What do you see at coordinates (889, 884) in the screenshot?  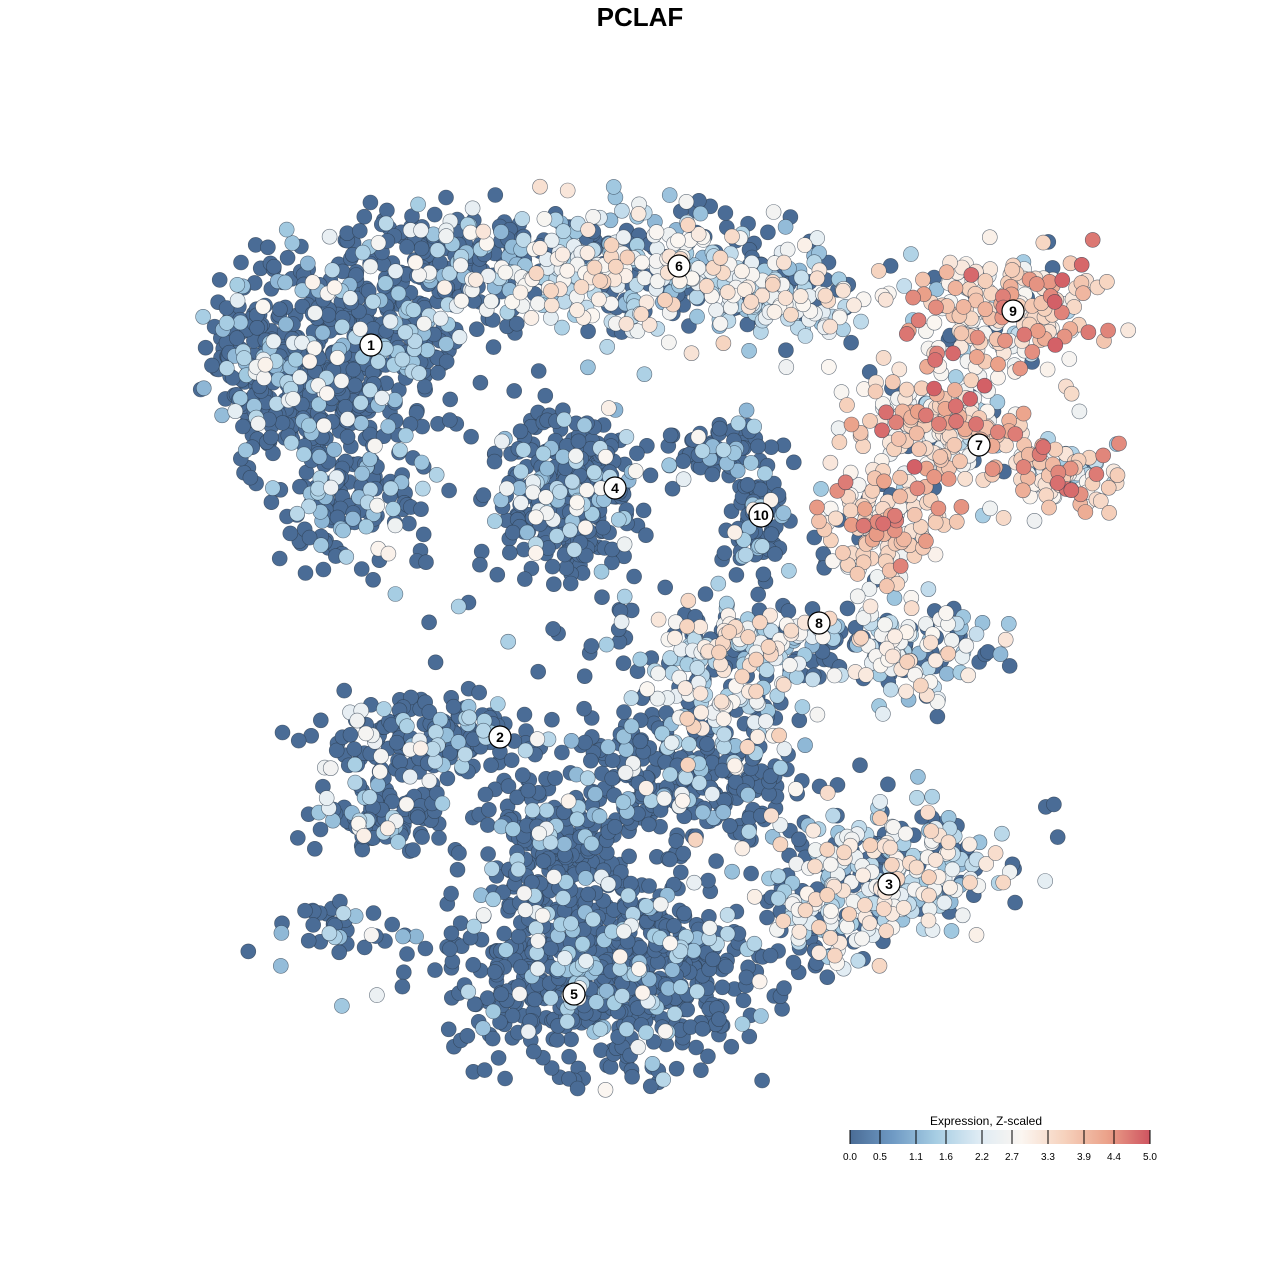 I see `cluster-label-3: 3` at bounding box center [889, 884].